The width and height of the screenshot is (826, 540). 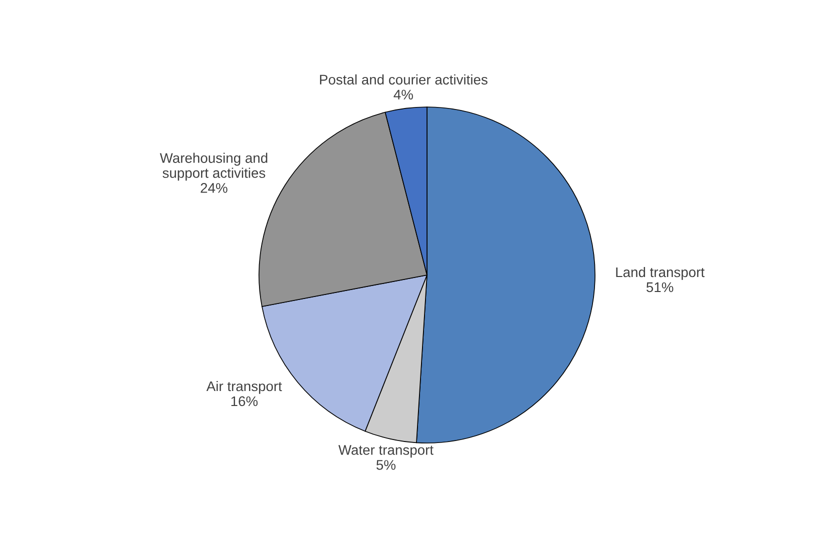 I want to click on data-label: 16%, so click(x=244, y=401).